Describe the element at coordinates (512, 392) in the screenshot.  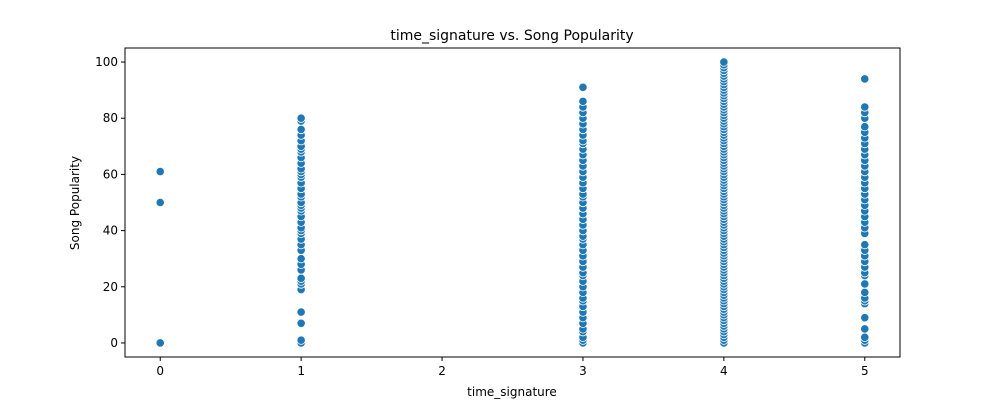
I see `x-axis-label: time_signature` at that location.